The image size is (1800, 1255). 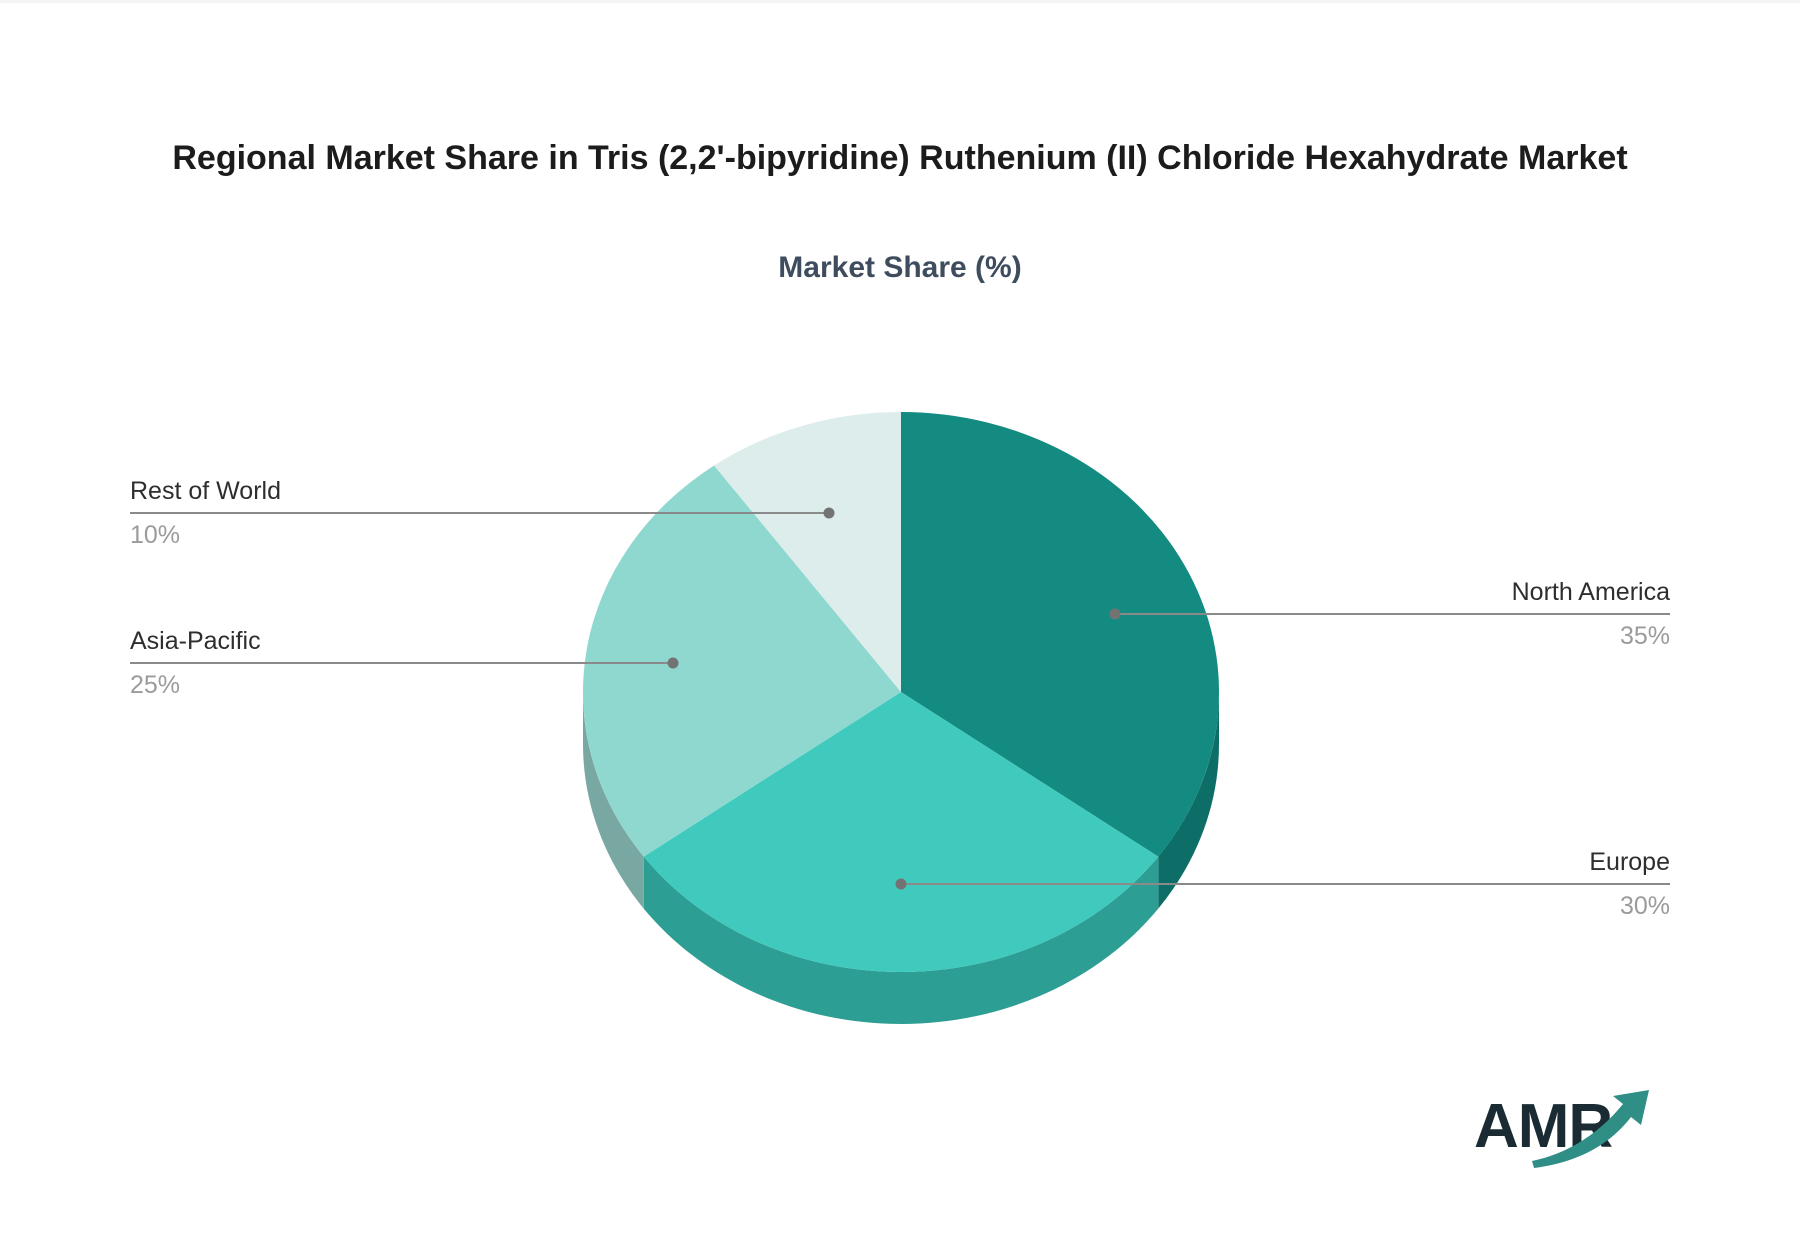 What do you see at coordinates (1060, 634) in the screenshot?
I see `pie-slice-north-america` at bounding box center [1060, 634].